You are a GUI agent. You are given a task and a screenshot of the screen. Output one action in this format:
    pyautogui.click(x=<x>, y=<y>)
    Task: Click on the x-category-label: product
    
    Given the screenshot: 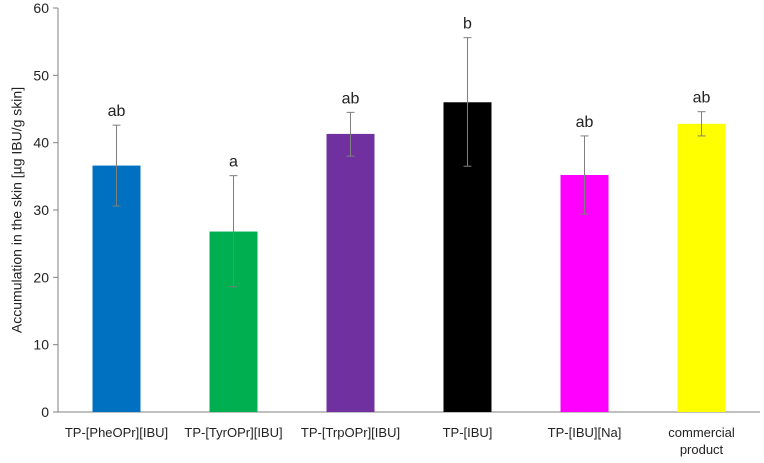 What is the action you would take?
    pyautogui.click(x=702, y=449)
    